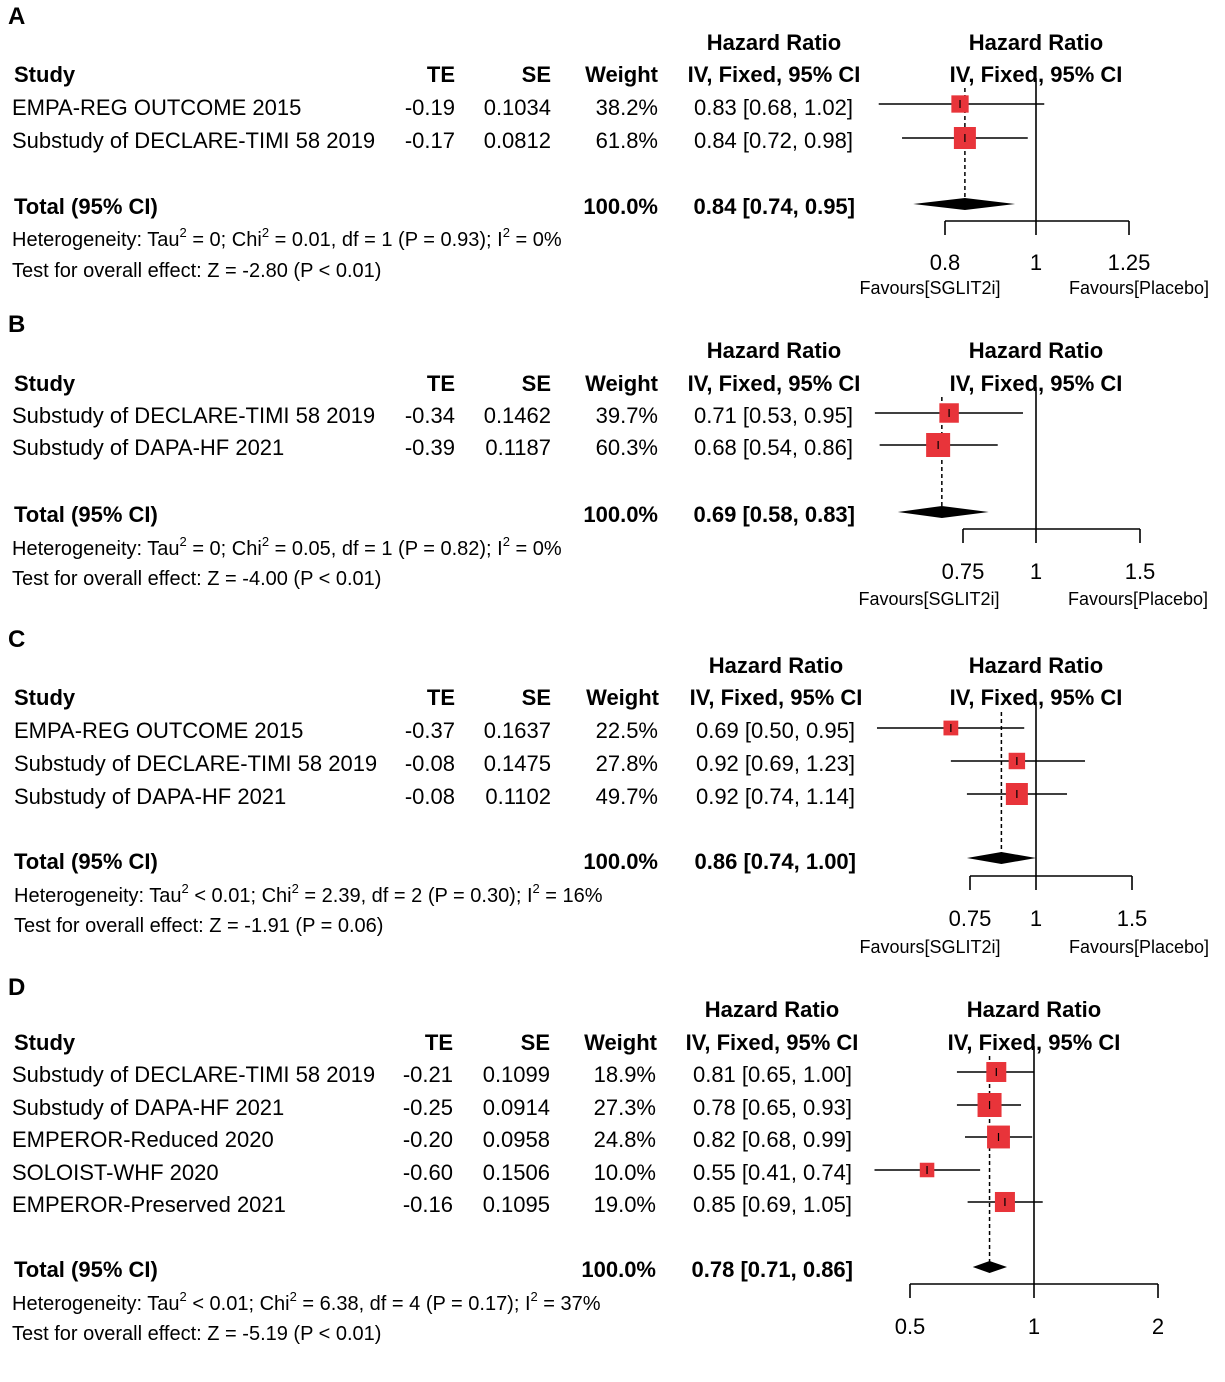  What do you see at coordinates (414, 1304) in the screenshot?
I see `het-chi: = 6.38, df = 4 (P = 0.17); I` at bounding box center [414, 1304].